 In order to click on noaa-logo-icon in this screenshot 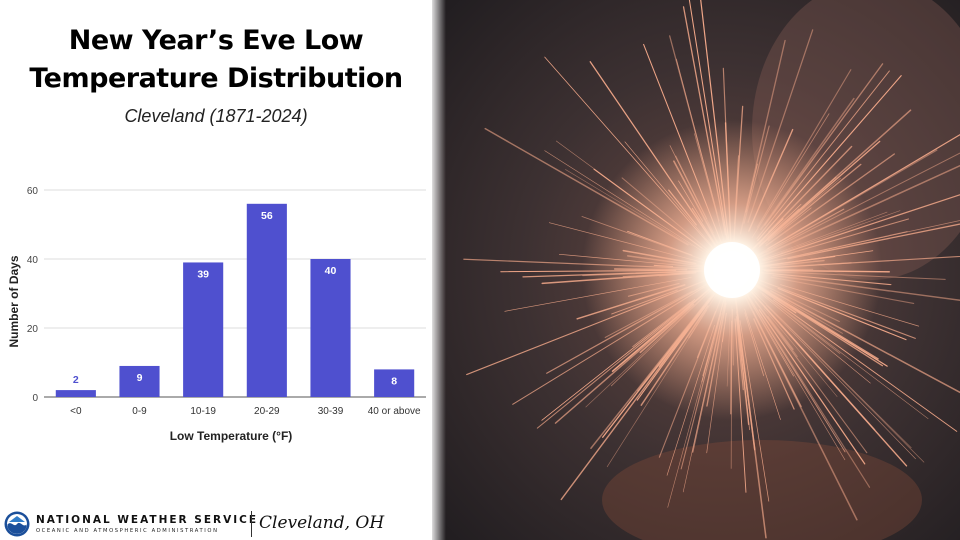, I will do `click(17, 524)`.